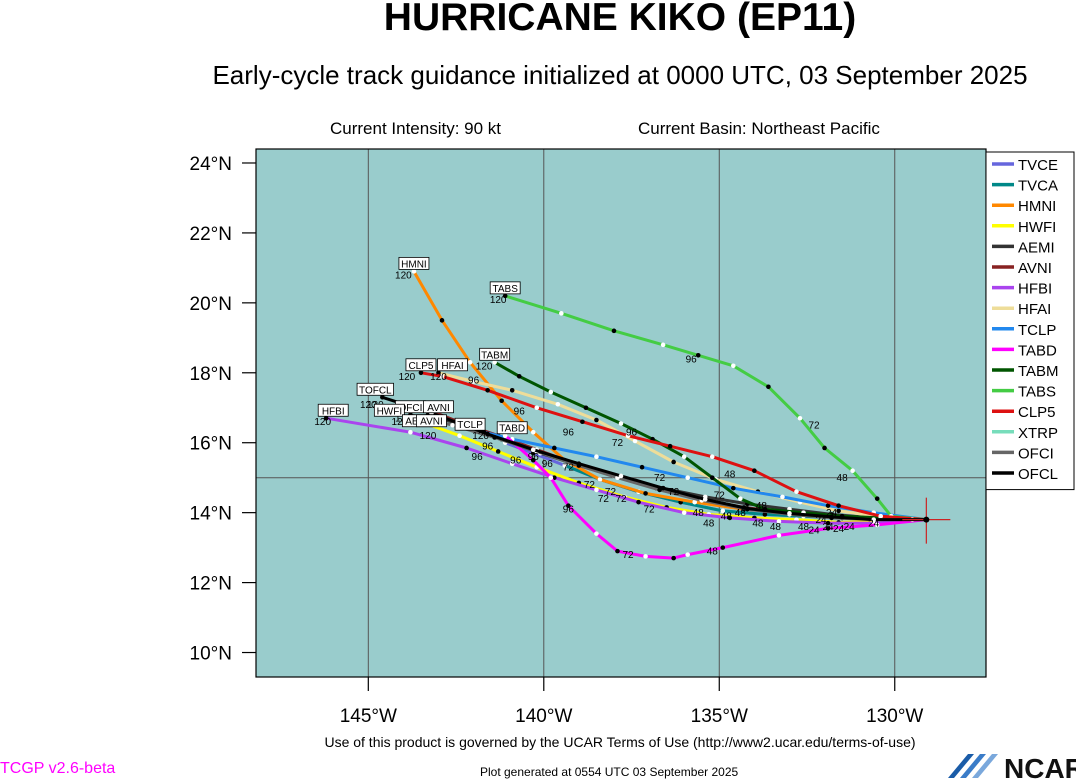  Describe the element at coordinates (459, 436) in the screenshot. I see `track-point-hwfi` at that location.